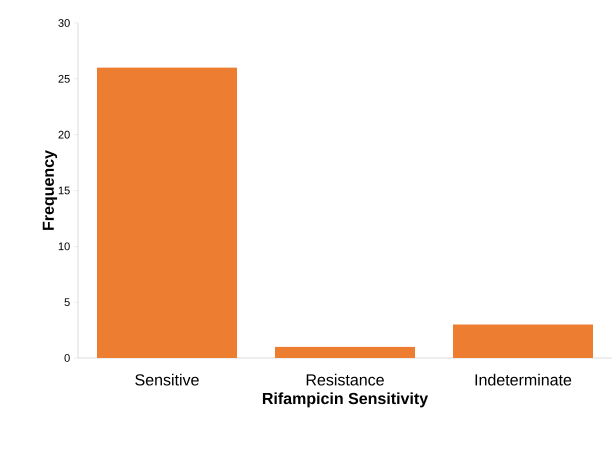 The width and height of the screenshot is (615, 450). Describe the element at coordinates (67, 358) in the screenshot. I see `y-tick-label: 0` at that location.